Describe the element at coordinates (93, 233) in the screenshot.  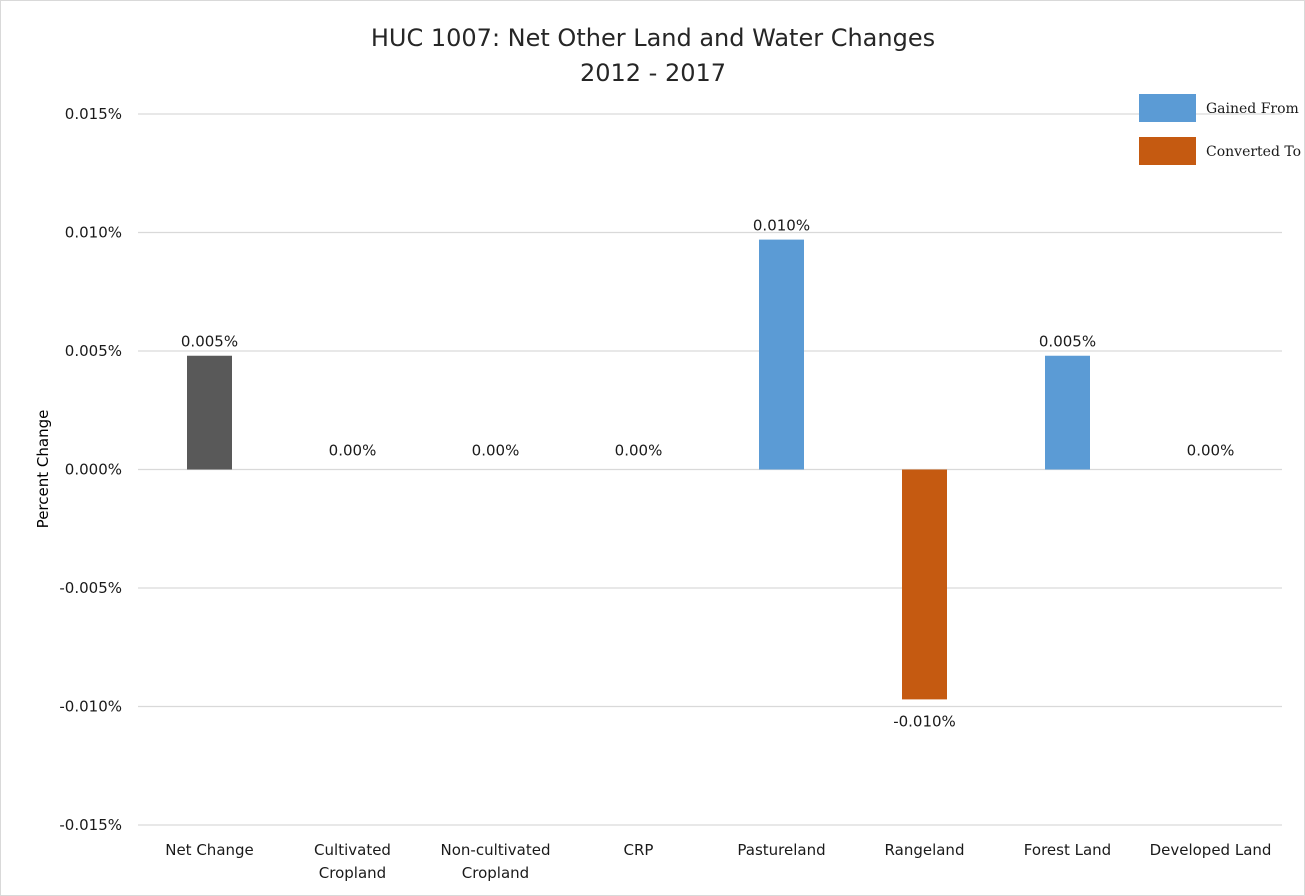
I see `y-tick-label: 0.010%` at that location.